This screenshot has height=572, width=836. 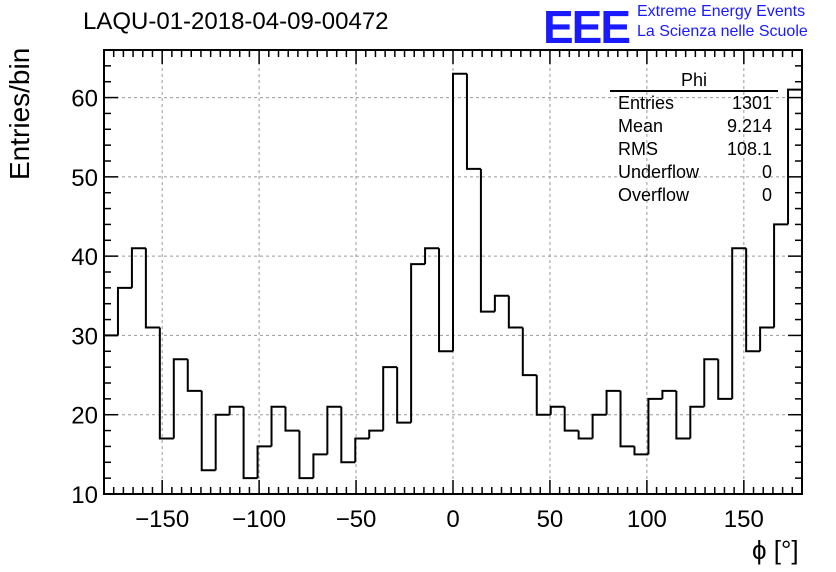 I want to click on stats-row-underflow: Underflow 0, so click(x=694, y=172).